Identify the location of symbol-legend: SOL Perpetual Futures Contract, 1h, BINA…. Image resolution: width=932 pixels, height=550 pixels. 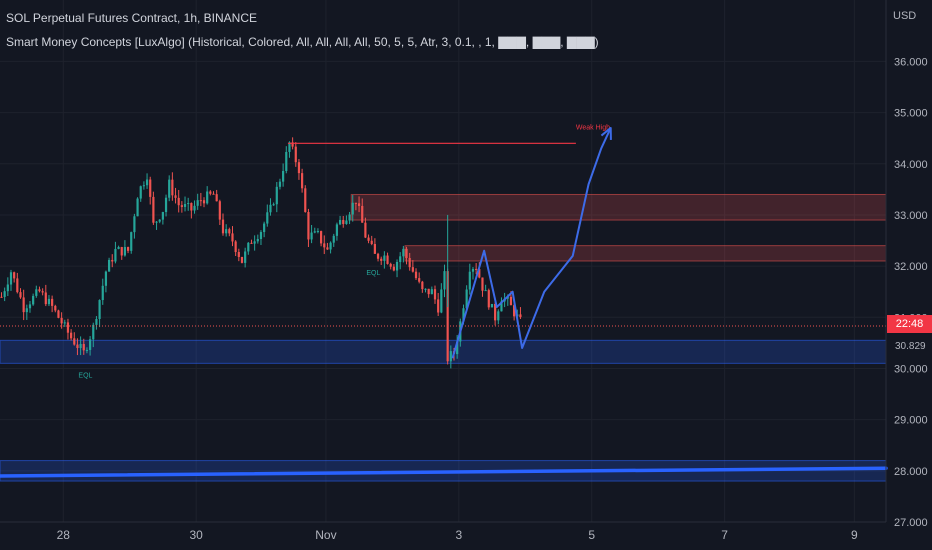
(131, 18).